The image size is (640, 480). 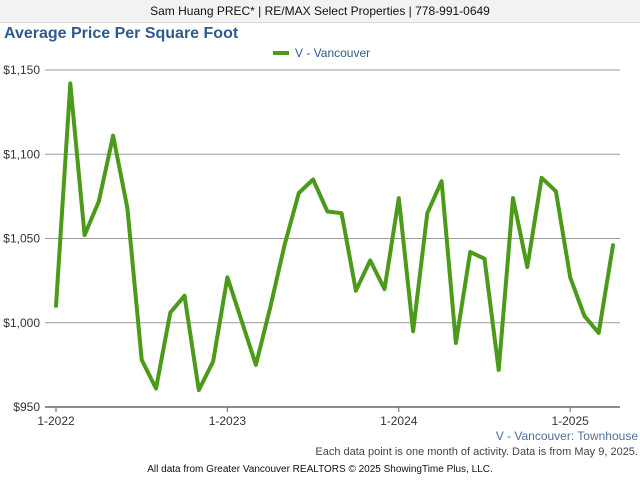 What do you see at coordinates (26, 407) in the screenshot?
I see `y-tick-label: $950` at bounding box center [26, 407].